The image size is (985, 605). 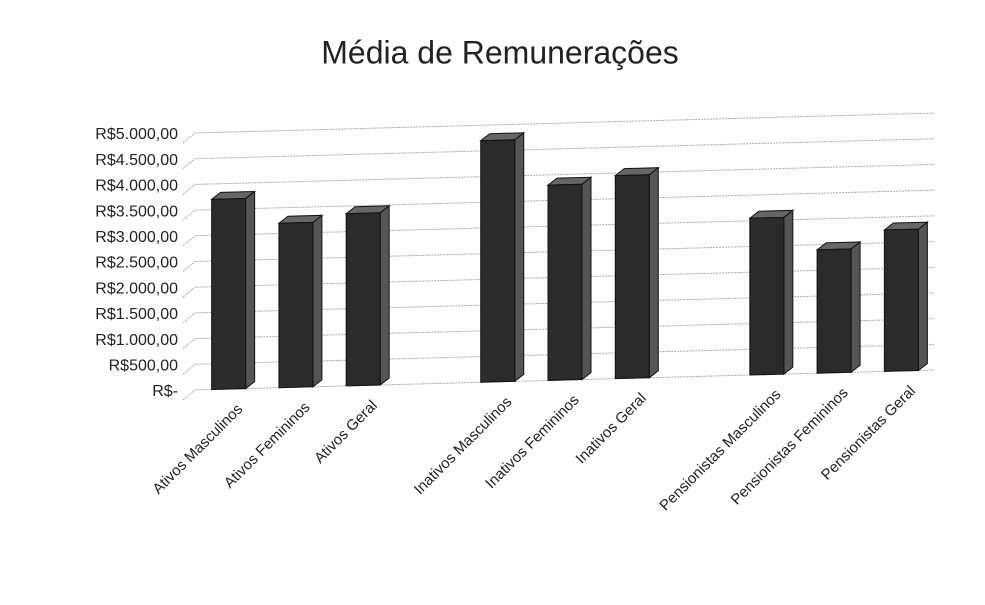 What do you see at coordinates (136, 237) in the screenshot?
I see `y-tick-label: R$3.000,00` at bounding box center [136, 237].